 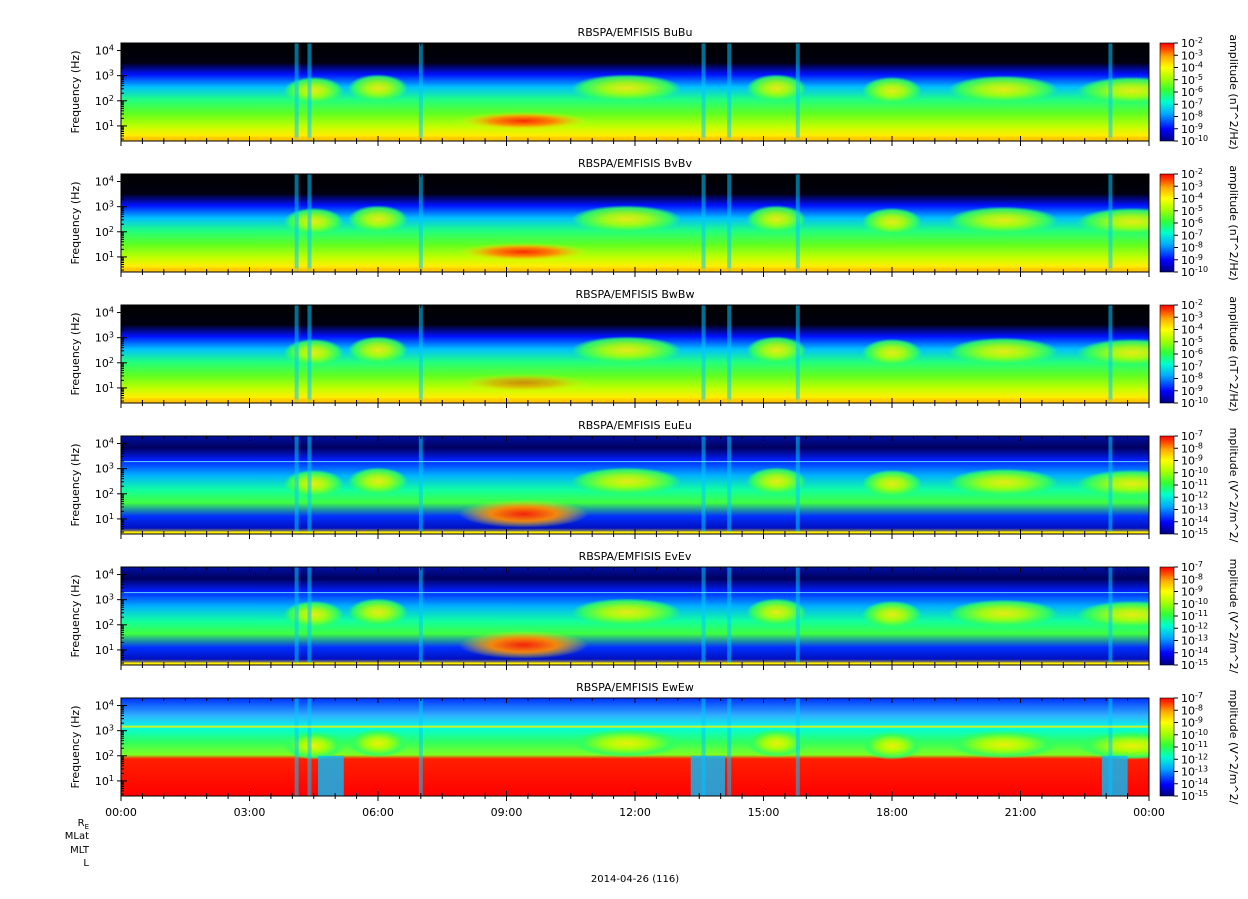 I want to click on panel-title: RBSPA/EMFISIS EvEv, so click(x=635, y=556).